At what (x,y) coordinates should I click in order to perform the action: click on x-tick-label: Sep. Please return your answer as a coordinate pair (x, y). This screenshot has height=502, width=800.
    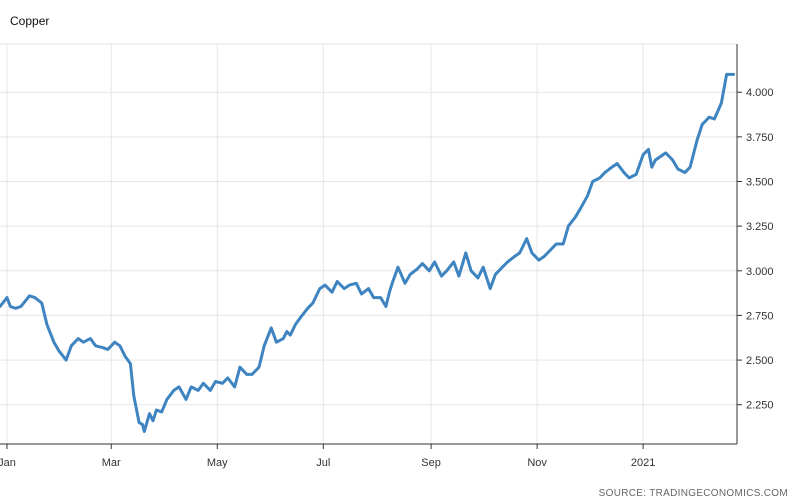
    Looking at the image, I should click on (431, 463).